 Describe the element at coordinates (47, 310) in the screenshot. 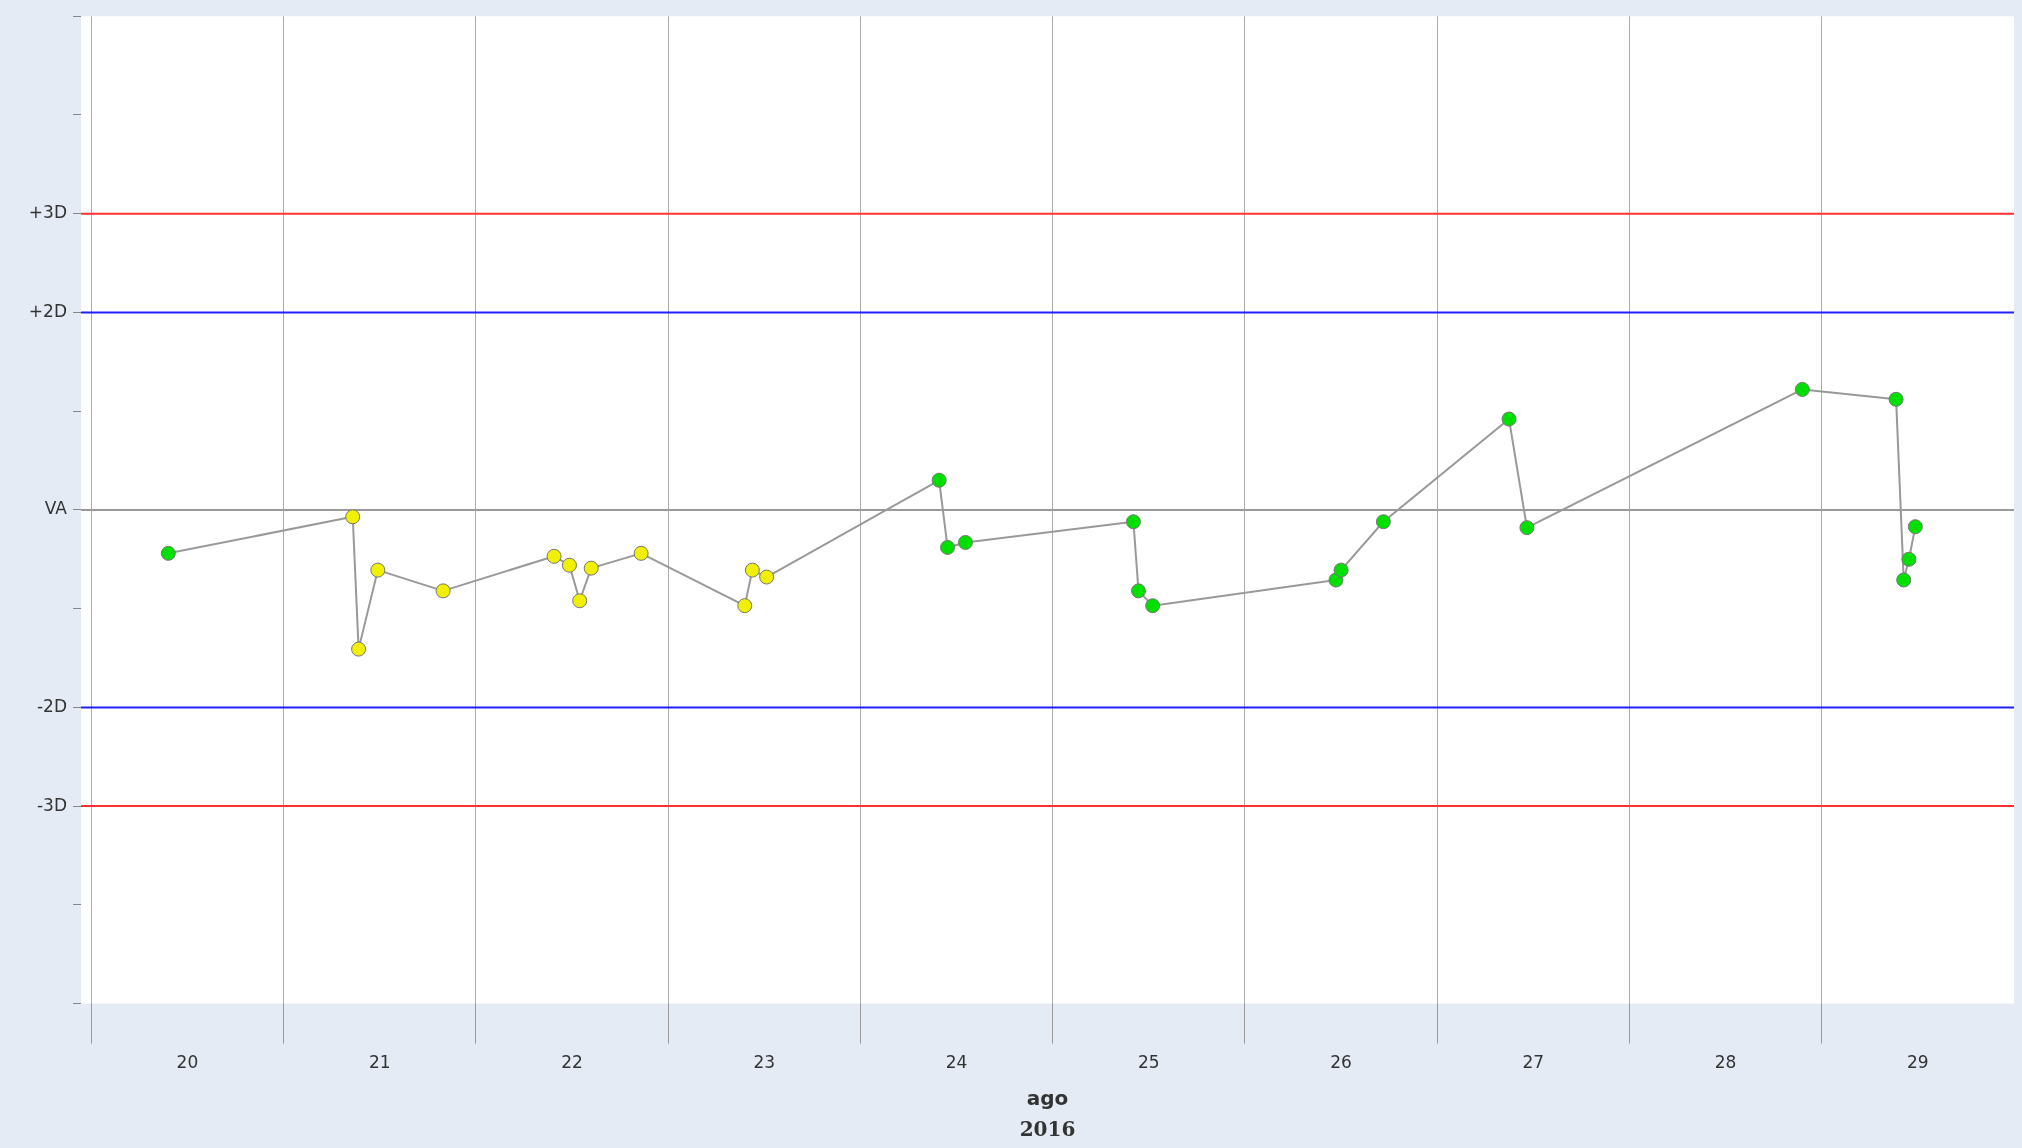

I see `y-tick-label: +2D` at that location.